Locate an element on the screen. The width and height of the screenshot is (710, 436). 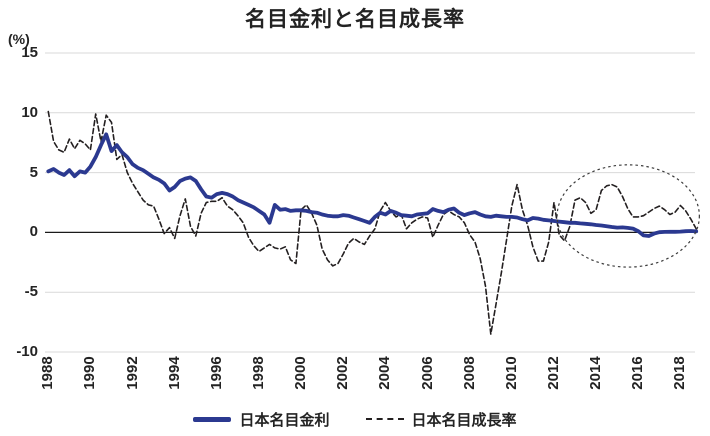
x-tick-label-2000: 2000 is located at coordinates (301, 373).